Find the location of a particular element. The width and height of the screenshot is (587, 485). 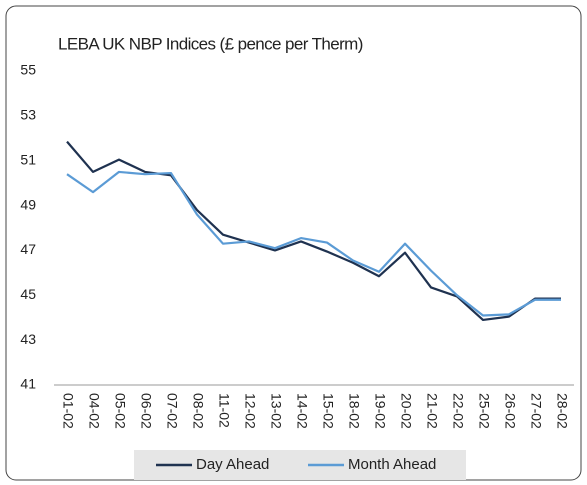

x-tick-label: 11-02 is located at coordinates (224, 410).